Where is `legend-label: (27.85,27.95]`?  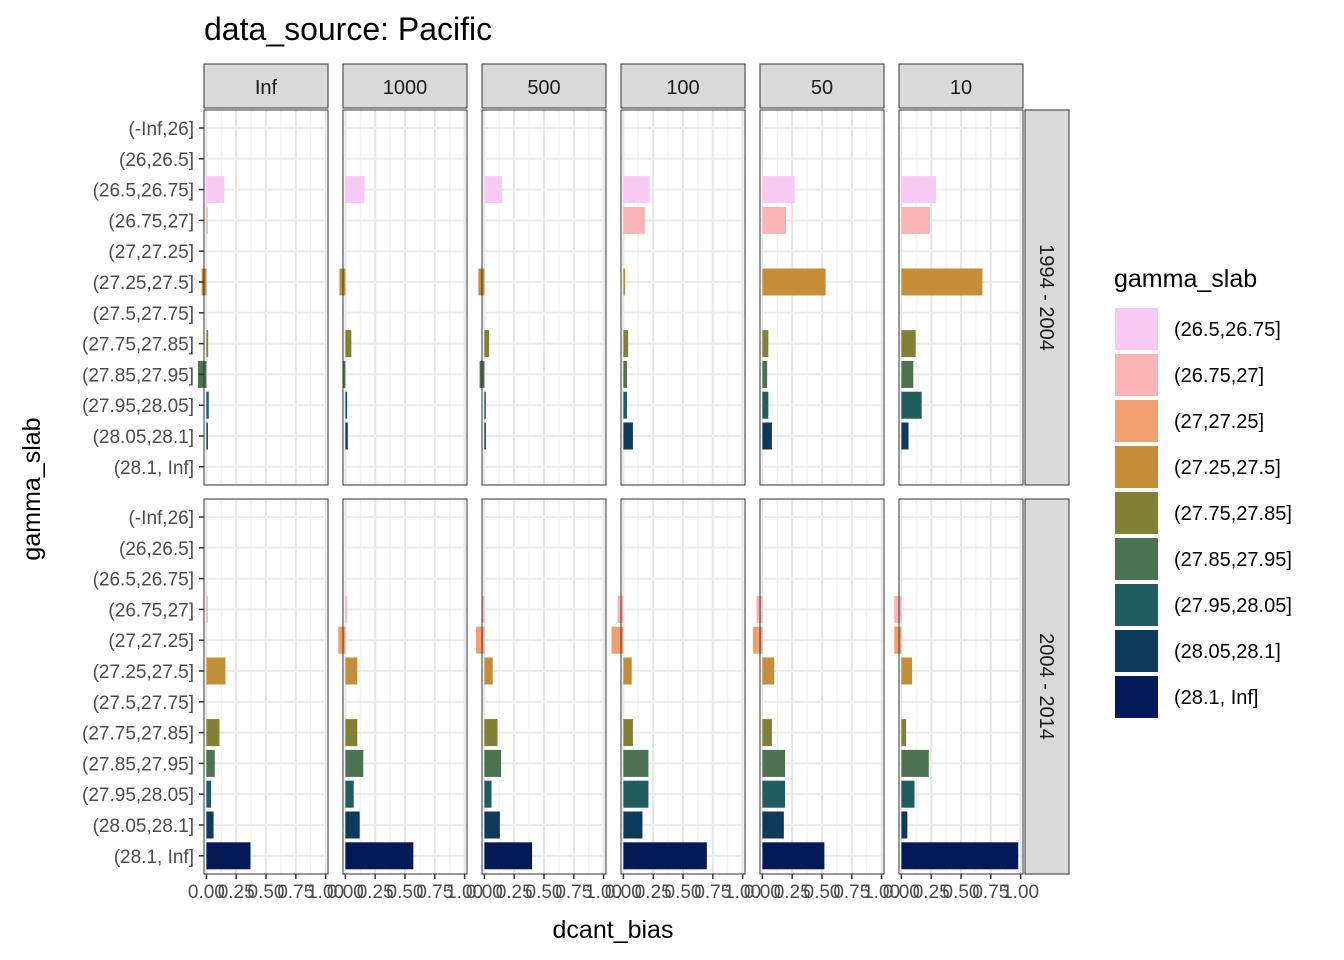
legend-label: (27.85,27.95] is located at coordinates (1233, 560).